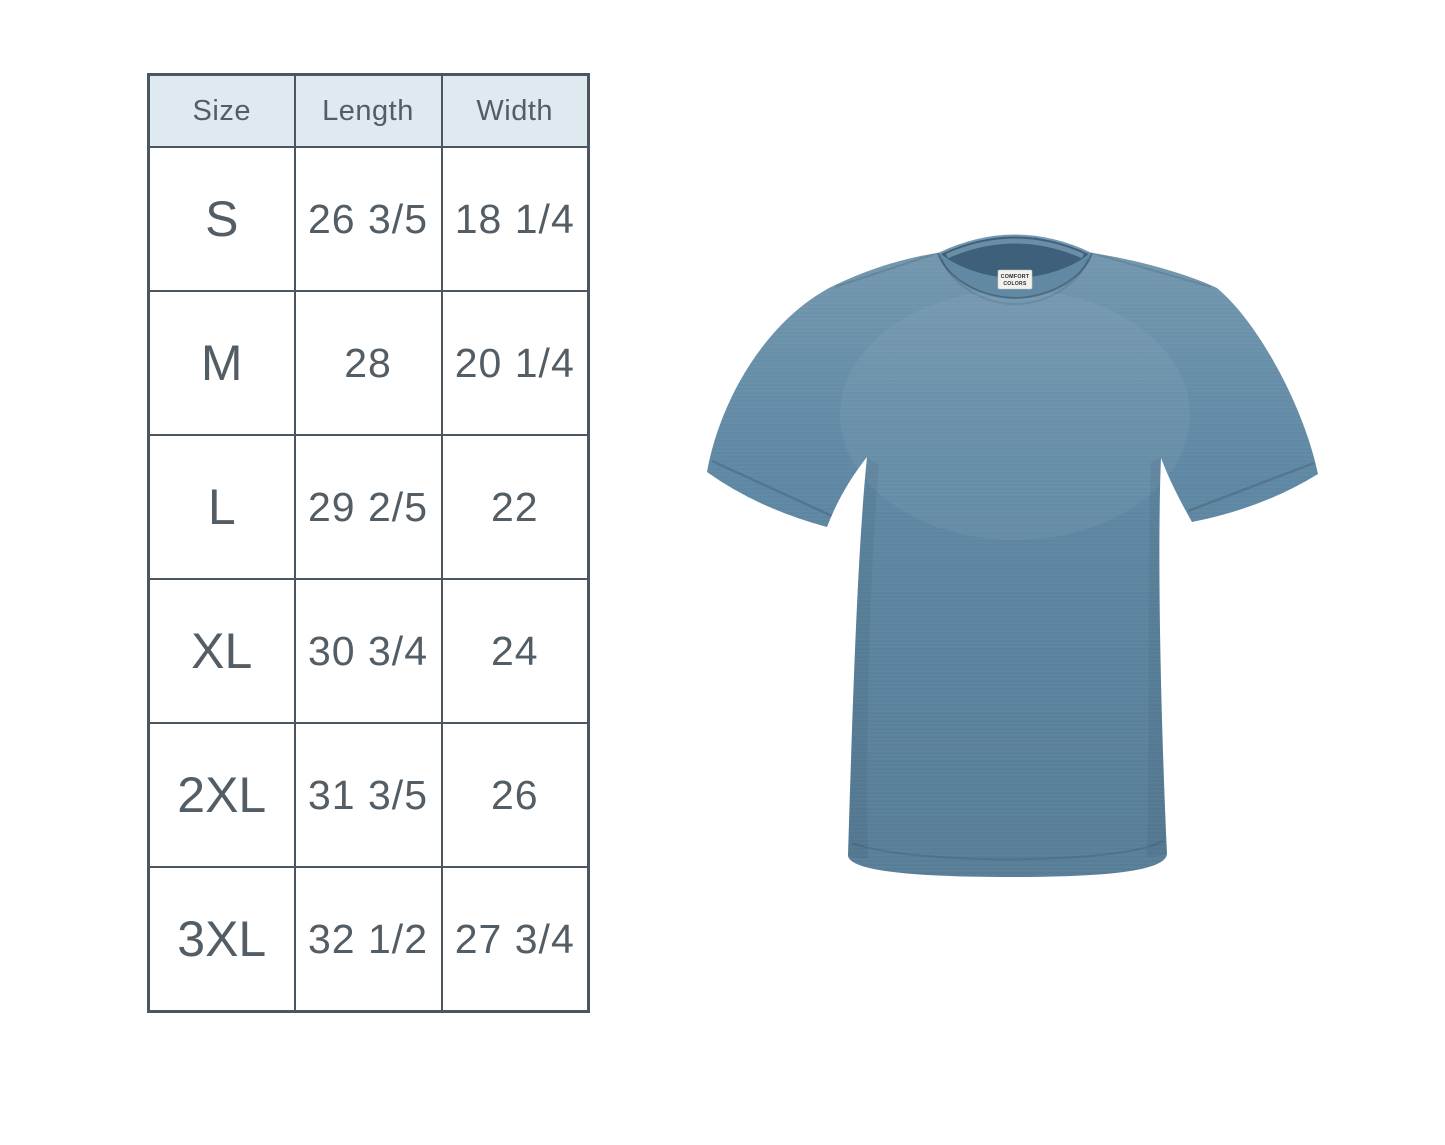 The height and width of the screenshot is (1145, 1445). What do you see at coordinates (886, 270) in the screenshot?
I see `left-shoulder-seam` at bounding box center [886, 270].